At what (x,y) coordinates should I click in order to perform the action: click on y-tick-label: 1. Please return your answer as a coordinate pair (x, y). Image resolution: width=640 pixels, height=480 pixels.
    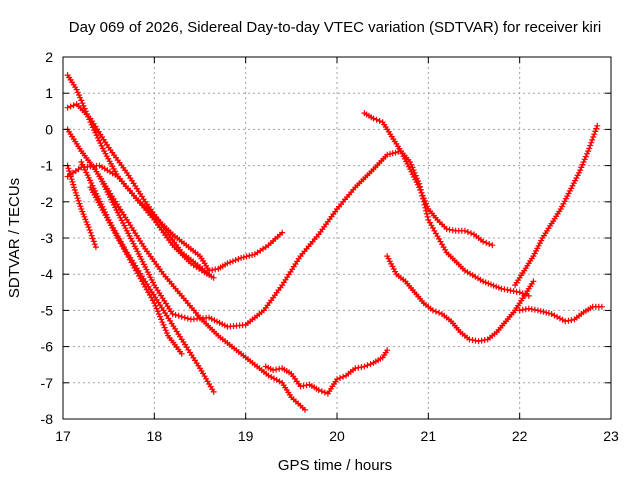
    Looking at the image, I should click on (49, 93).